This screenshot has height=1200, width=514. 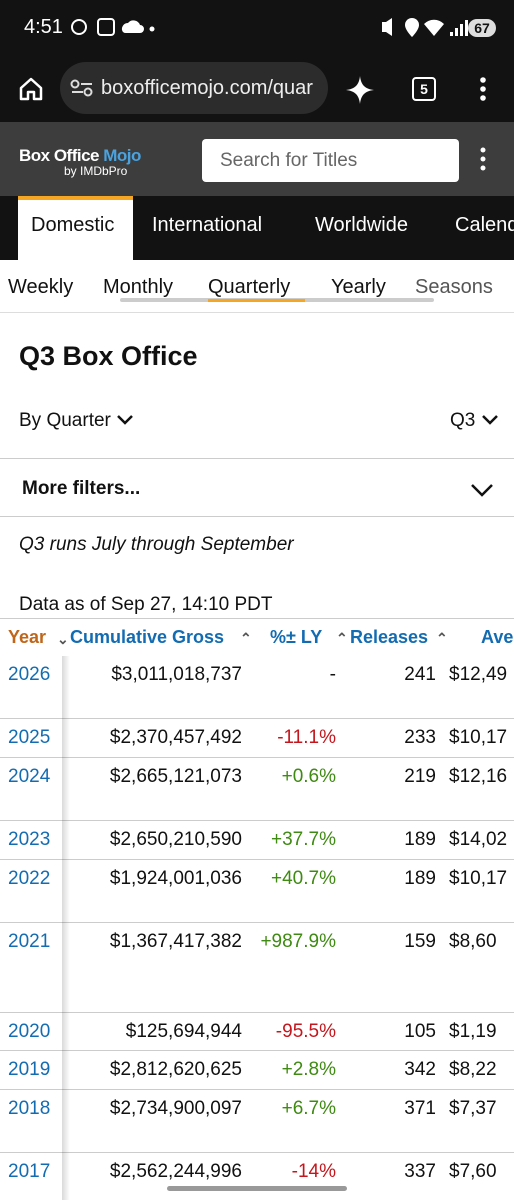 What do you see at coordinates (257, 789) in the screenshot?
I see `table-row: 2024 $2,665,121,073 +0.6% 219 $12,16` at bounding box center [257, 789].